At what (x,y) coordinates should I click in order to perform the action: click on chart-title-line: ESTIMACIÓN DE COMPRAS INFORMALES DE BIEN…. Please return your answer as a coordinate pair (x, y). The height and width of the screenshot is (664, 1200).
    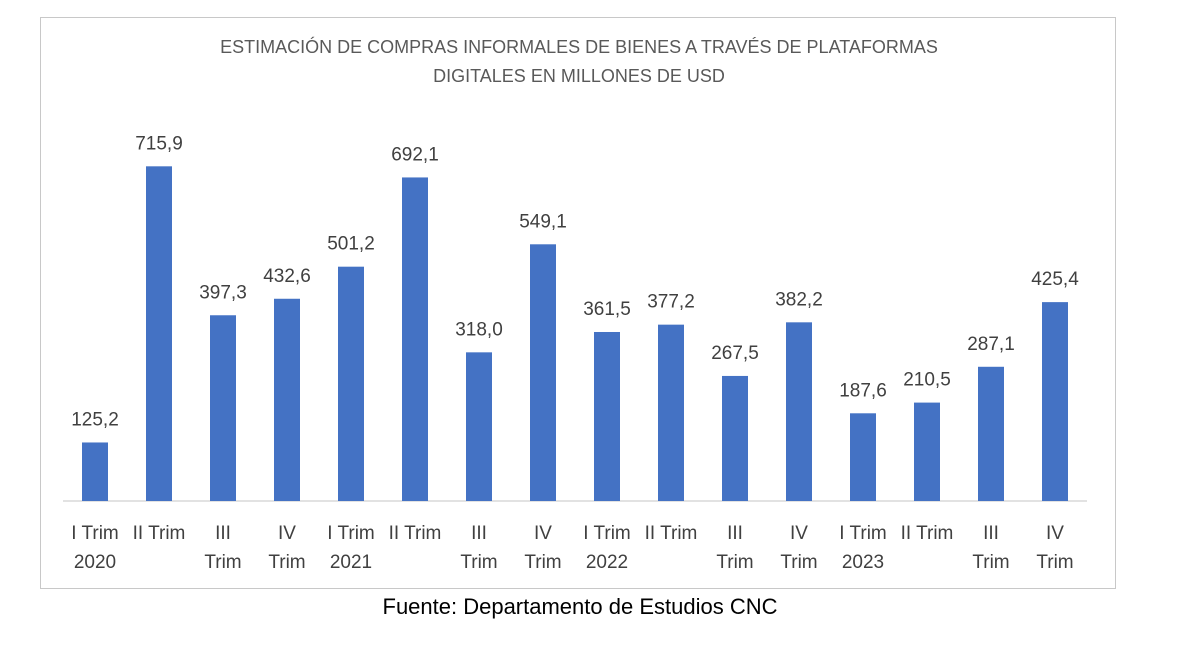
    Looking at the image, I should click on (579, 46).